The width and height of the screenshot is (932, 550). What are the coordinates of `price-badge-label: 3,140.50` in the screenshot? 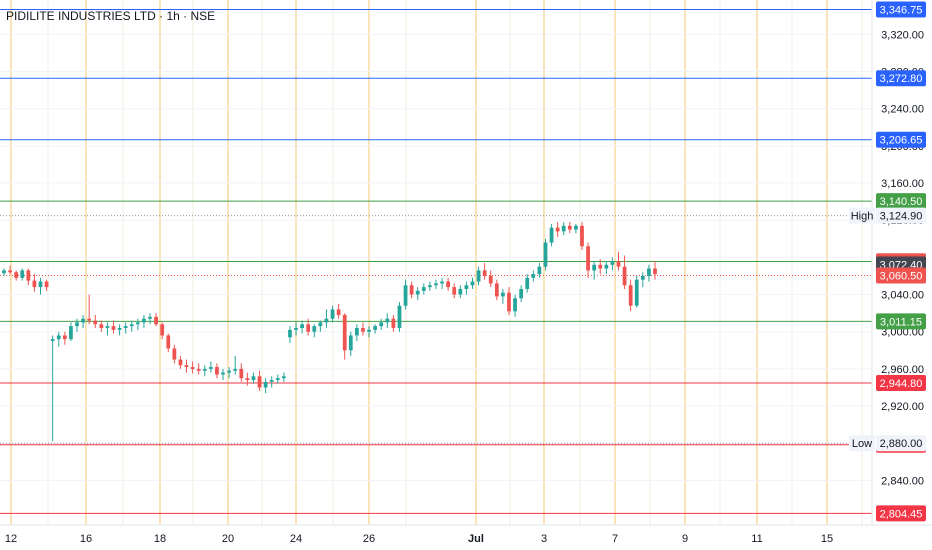 It's located at (901, 202).